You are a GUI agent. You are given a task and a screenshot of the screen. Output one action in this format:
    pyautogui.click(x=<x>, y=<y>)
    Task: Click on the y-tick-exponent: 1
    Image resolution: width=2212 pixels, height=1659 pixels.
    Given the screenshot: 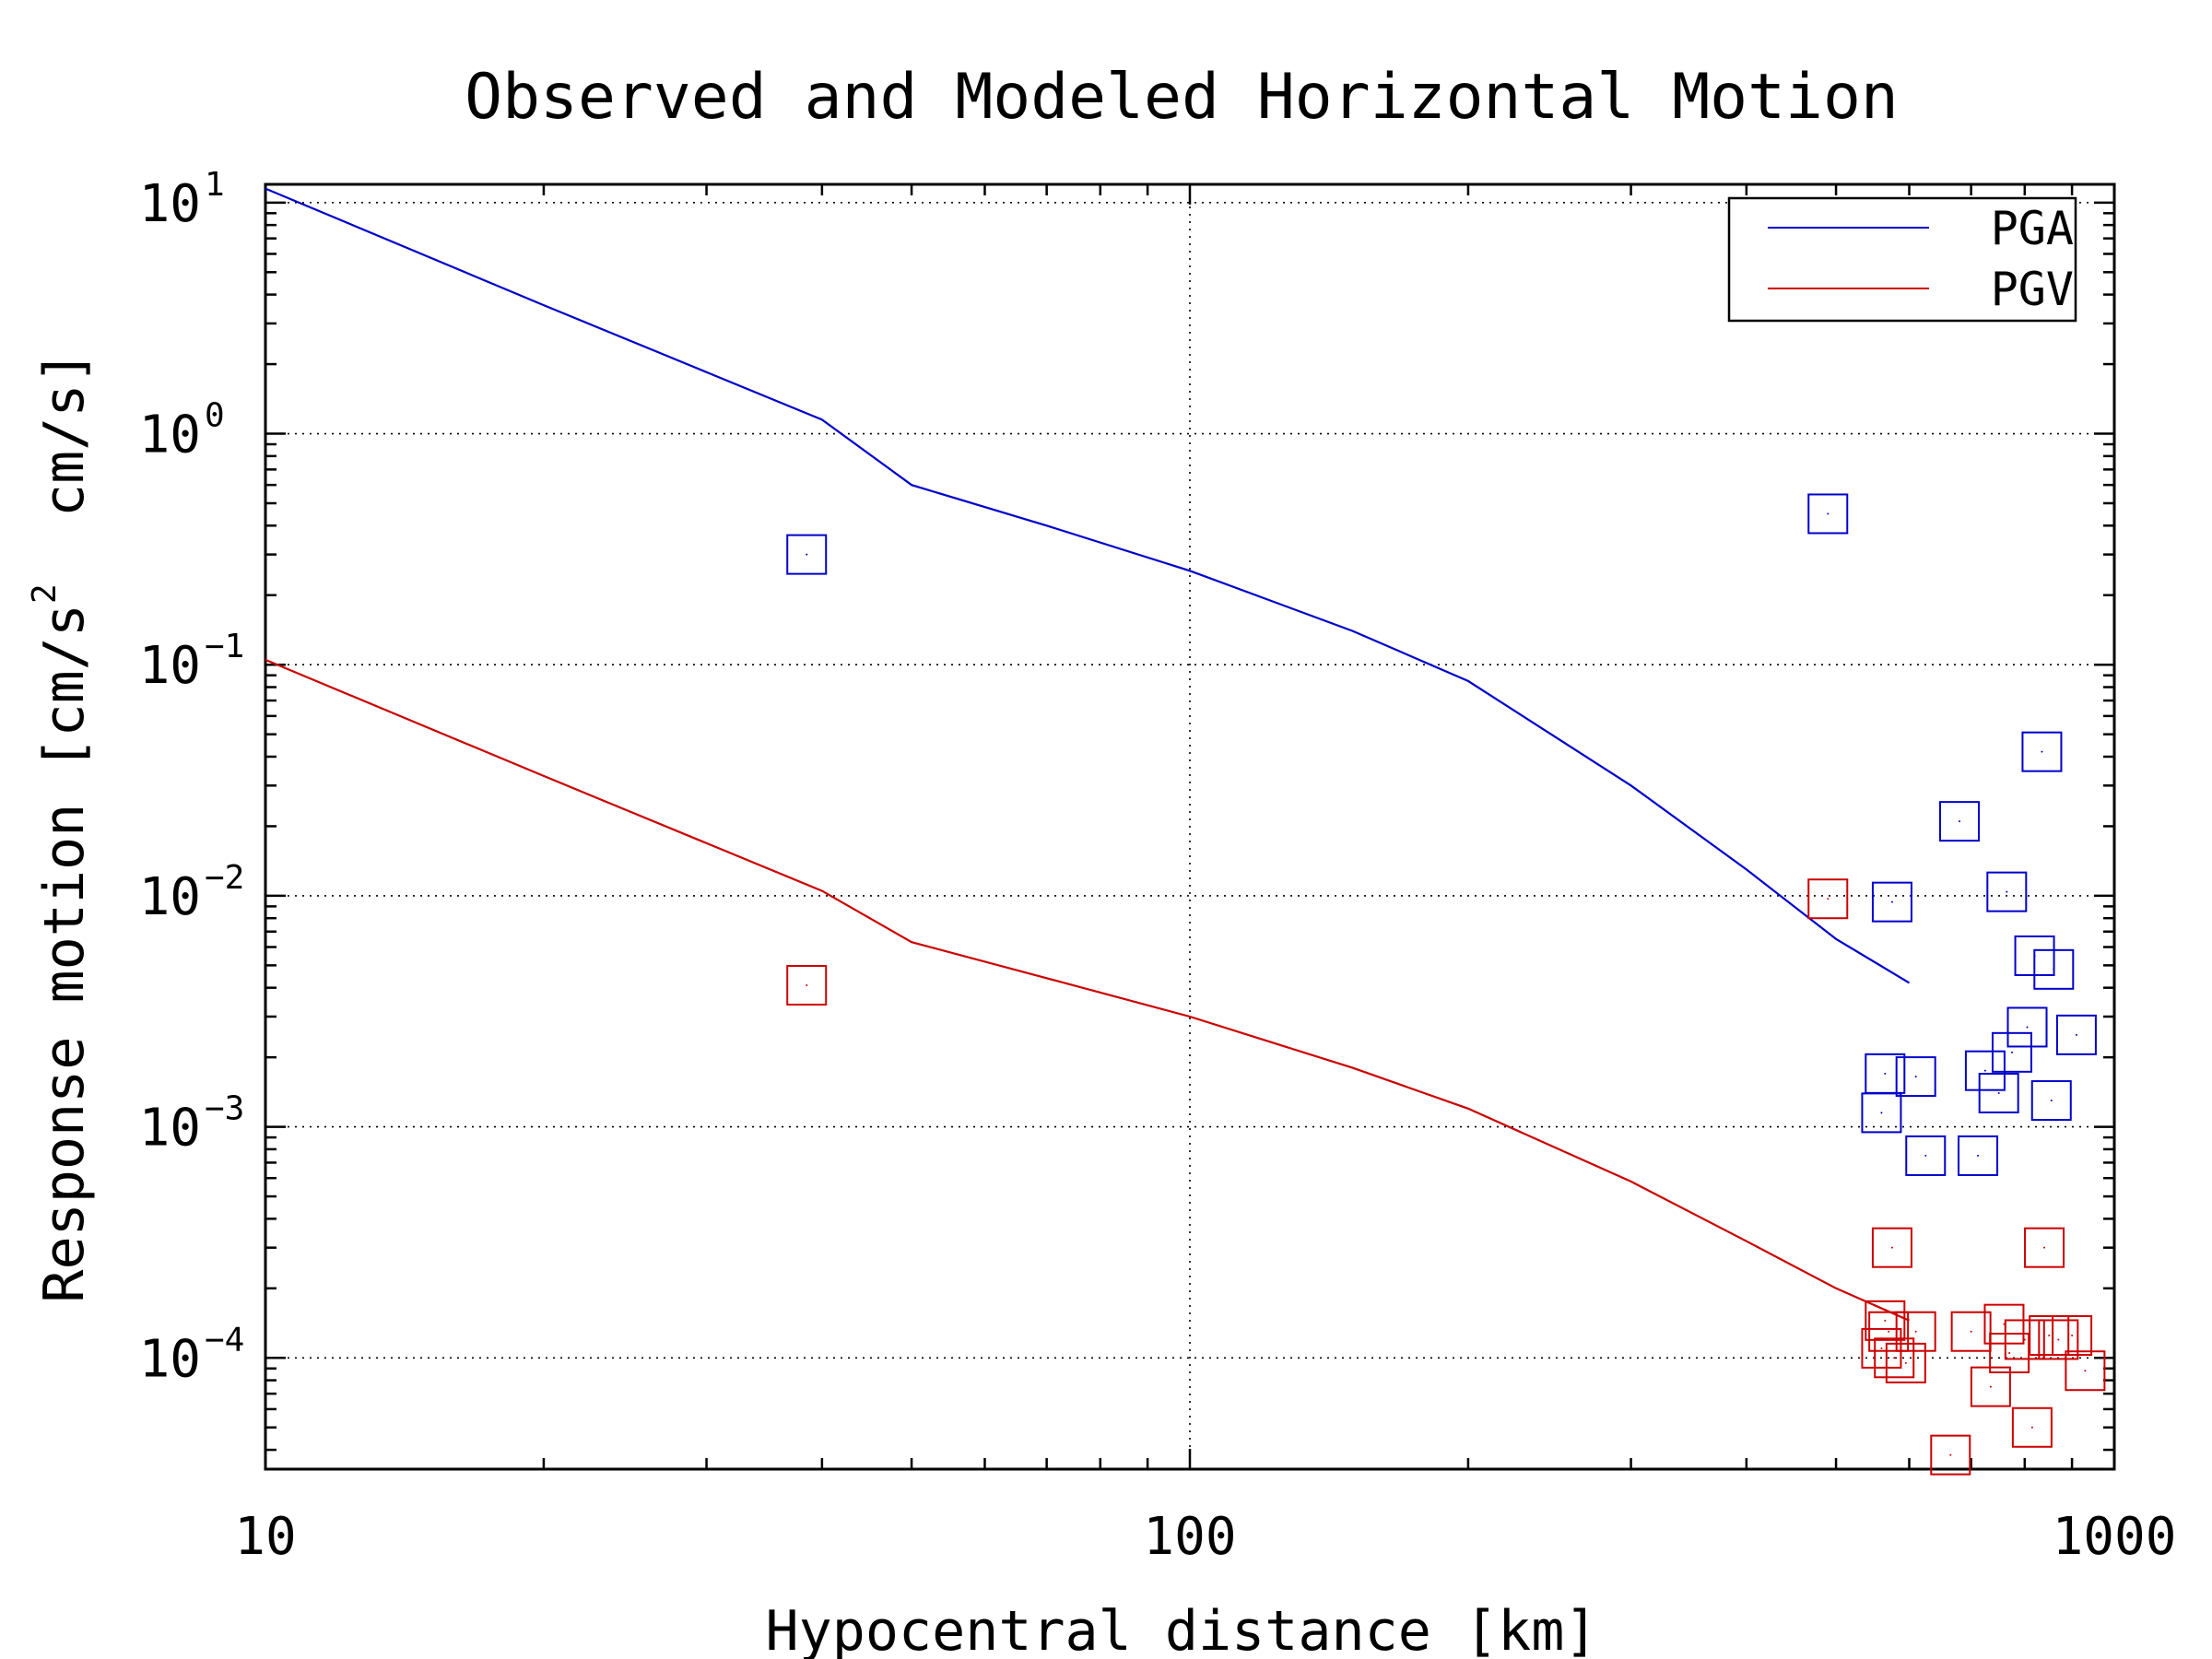 What is the action you would take?
    pyautogui.click(x=215, y=185)
    